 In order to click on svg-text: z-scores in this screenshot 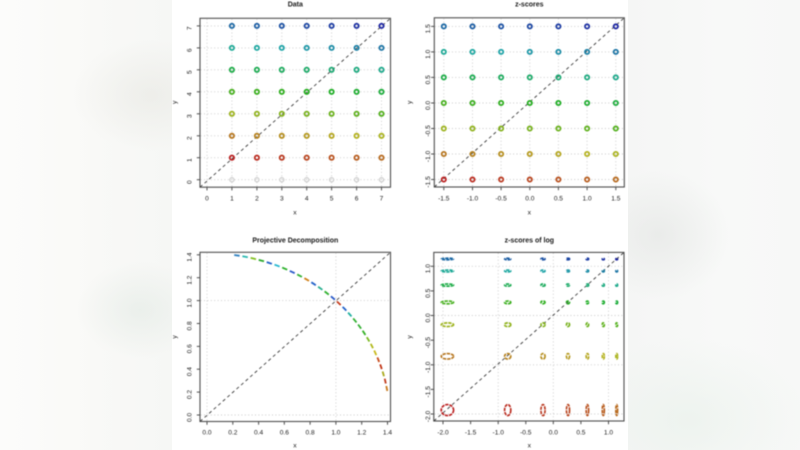, I will do `click(529, 4)`.